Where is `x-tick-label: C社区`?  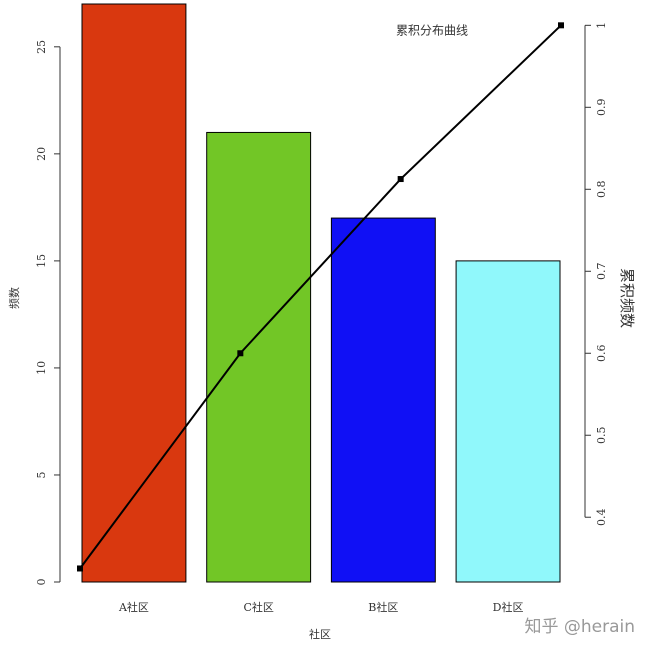 x-tick-label: C社区 is located at coordinates (258, 607).